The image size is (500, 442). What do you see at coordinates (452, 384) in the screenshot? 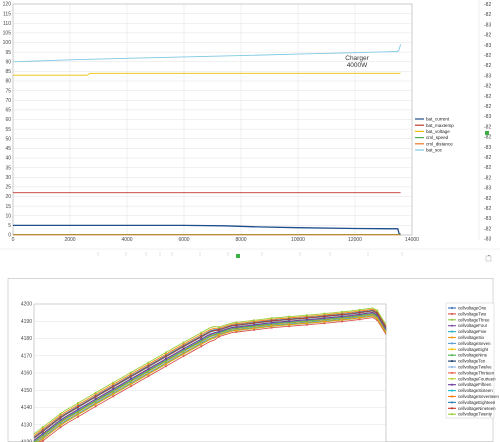
I see `legend-marker-cellvoltageFifteen` at bounding box center [452, 384].